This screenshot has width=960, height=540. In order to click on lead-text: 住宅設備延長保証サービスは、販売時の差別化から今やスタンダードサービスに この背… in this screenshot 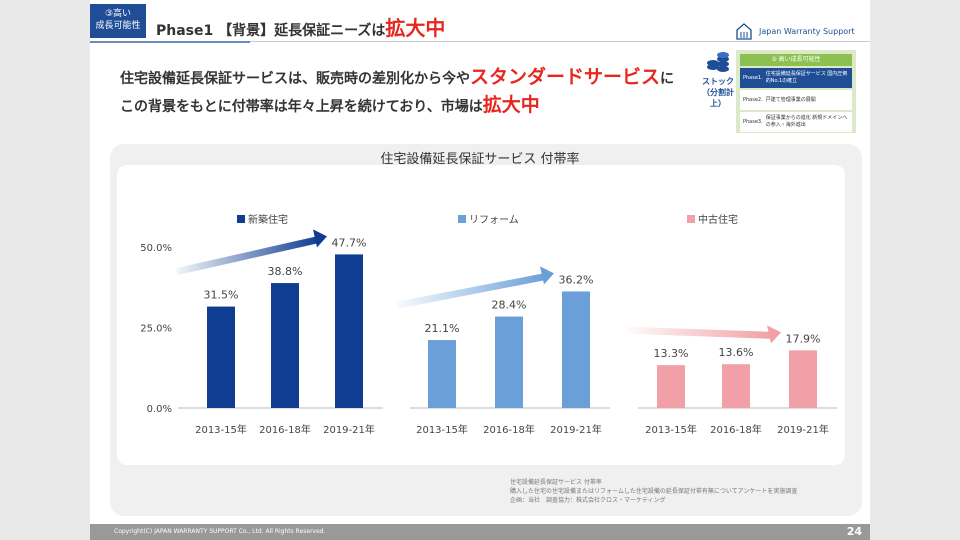, I will do `click(397, 92)`.